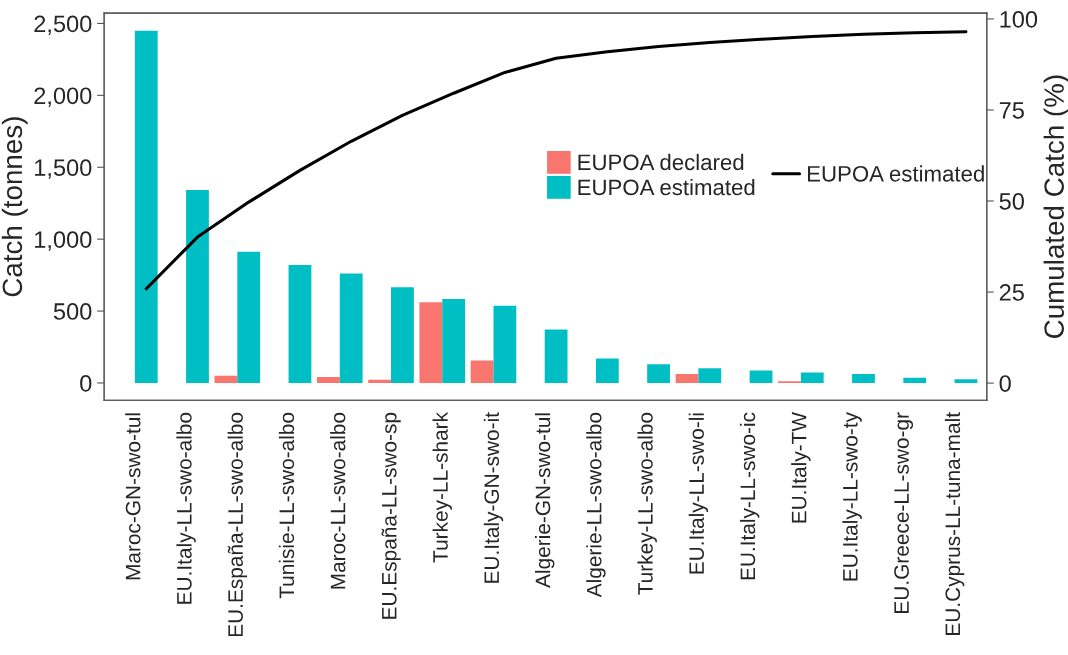  What do you see at coordinates (1005, 383) in the screenshot?
I see `y2-tick-label: 0` at bounding box center [1005, 383].